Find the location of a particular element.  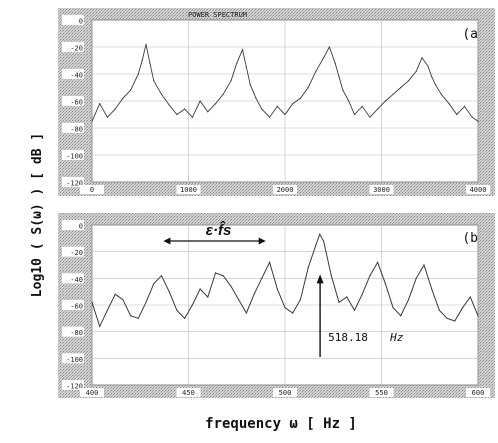

y-tick-label: 0 is located at coordinates (81, 227).